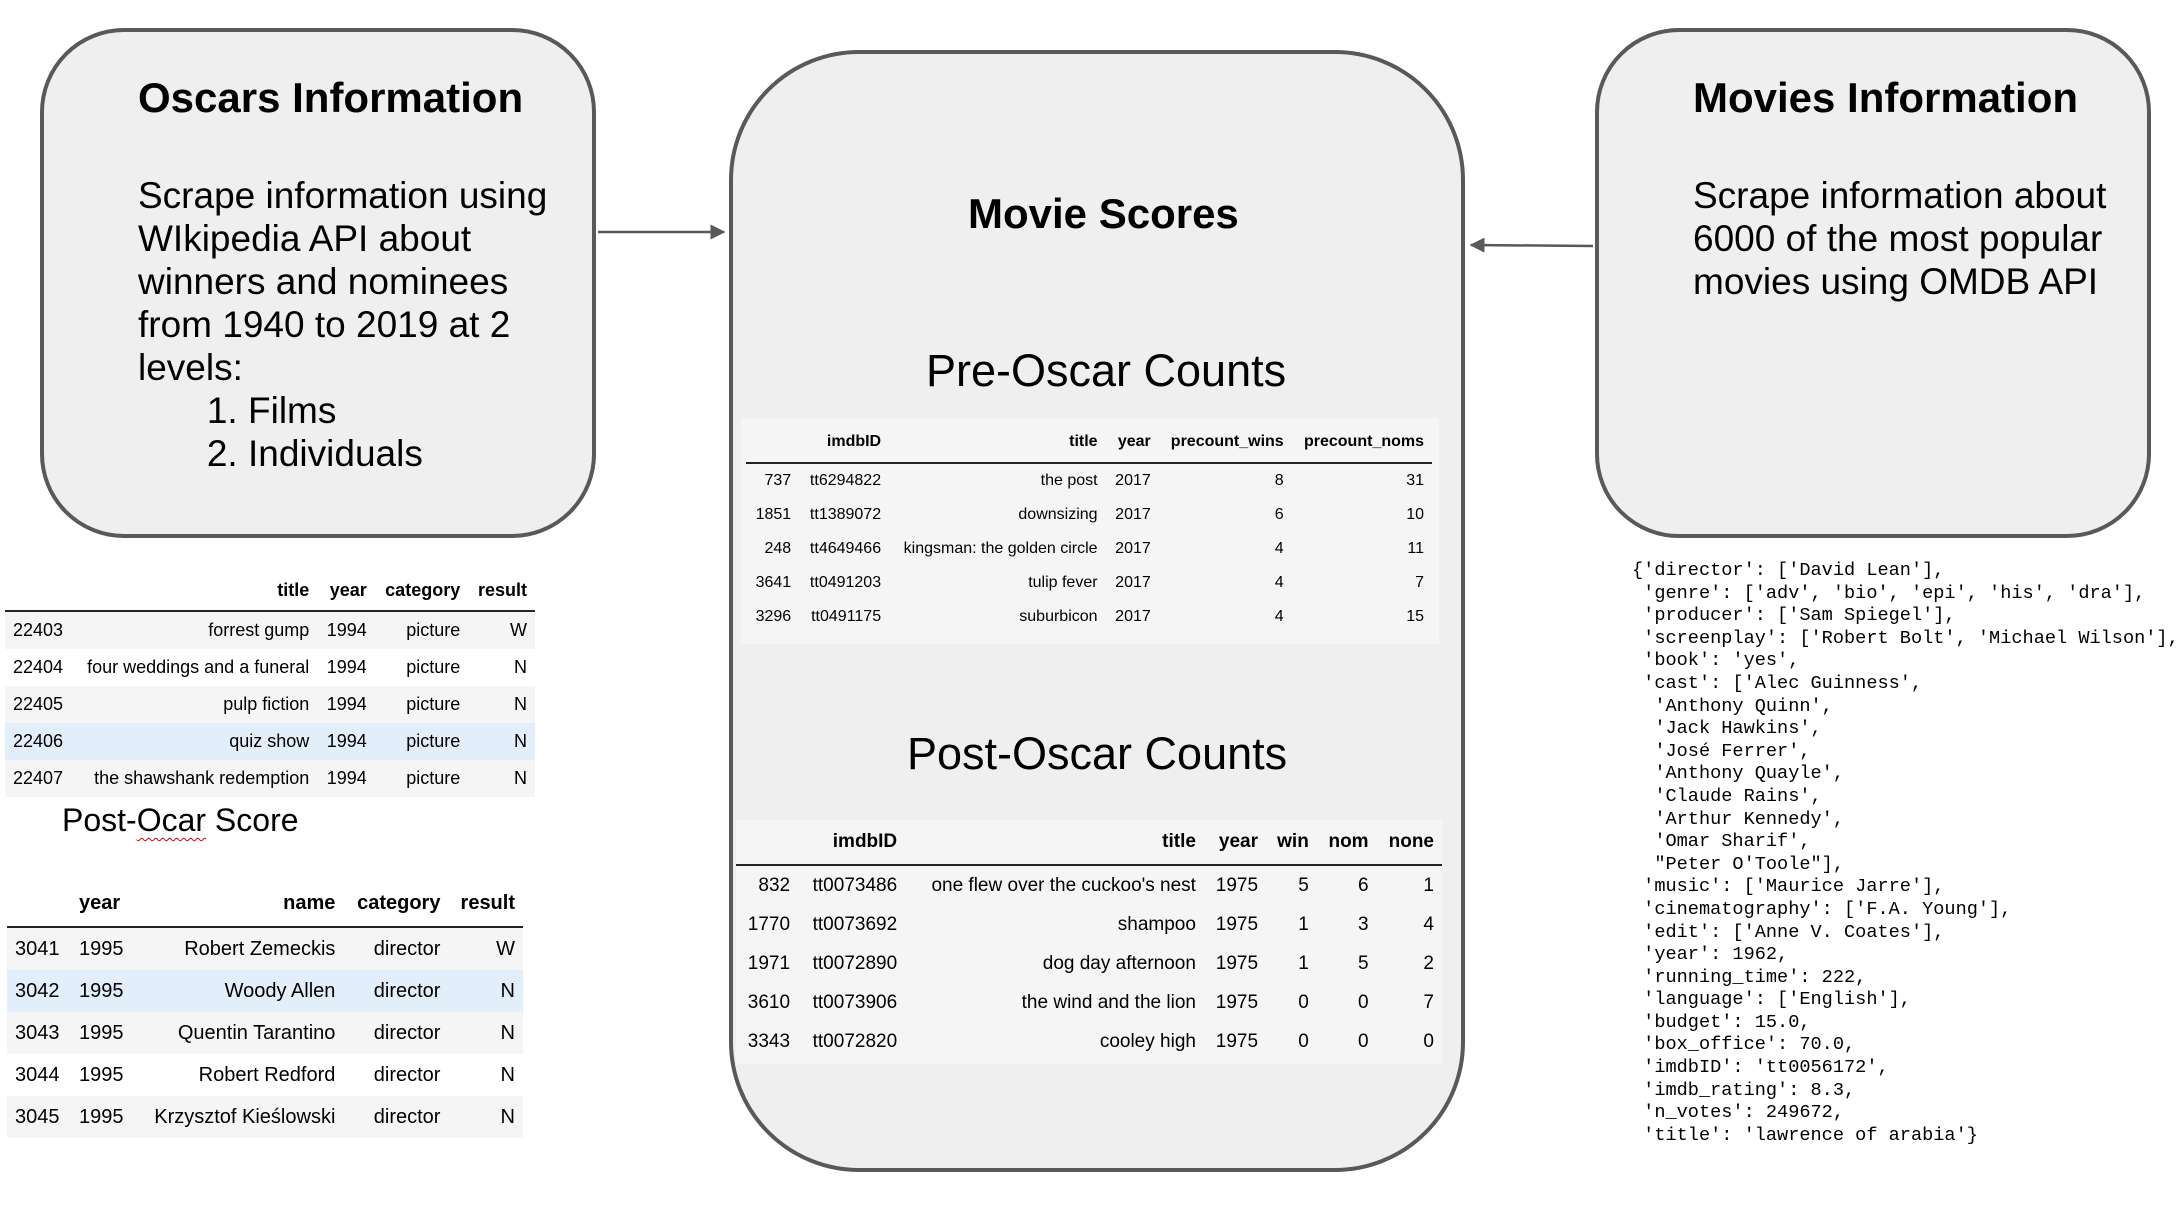 The image size is (2182, 1222). What do you see at coordinates (198, 667) in the screenshot?
I see `table-cell: four weddings and a funeral` at bounding box center [198, 667].